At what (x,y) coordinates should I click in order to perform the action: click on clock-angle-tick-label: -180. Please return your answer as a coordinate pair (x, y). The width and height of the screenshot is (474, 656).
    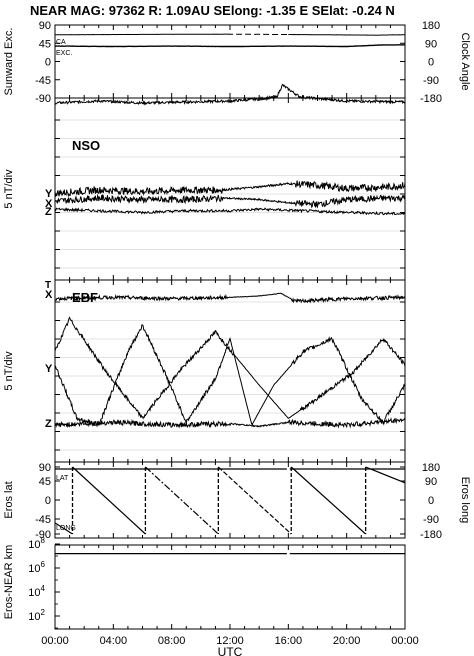
    Looking at the image, I should click on (431, 99).